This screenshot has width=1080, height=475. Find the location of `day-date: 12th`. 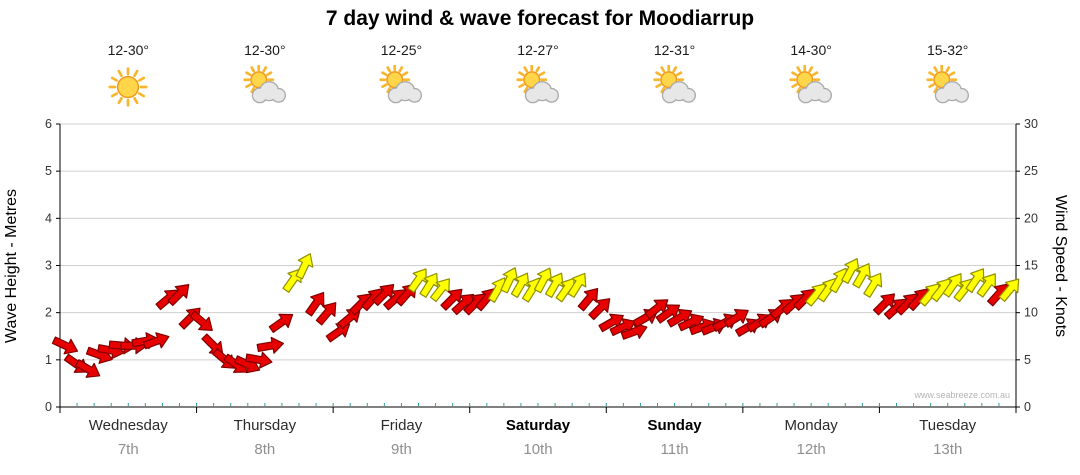

day-date: 12th is located at coordinates (811, 449).